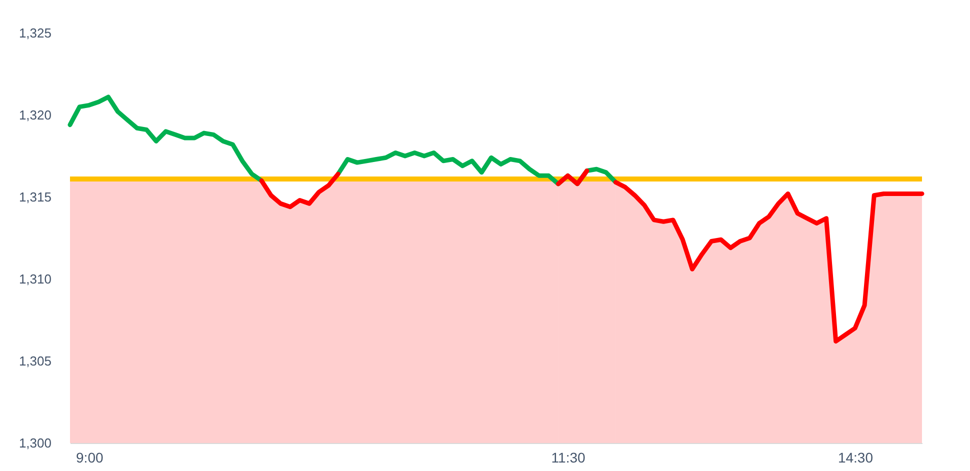 This screenshot has width=970, height=471. Describe the element at coordinates (856, 458) in the screenshot. I see `x-tick-label: 14:30` at that location.